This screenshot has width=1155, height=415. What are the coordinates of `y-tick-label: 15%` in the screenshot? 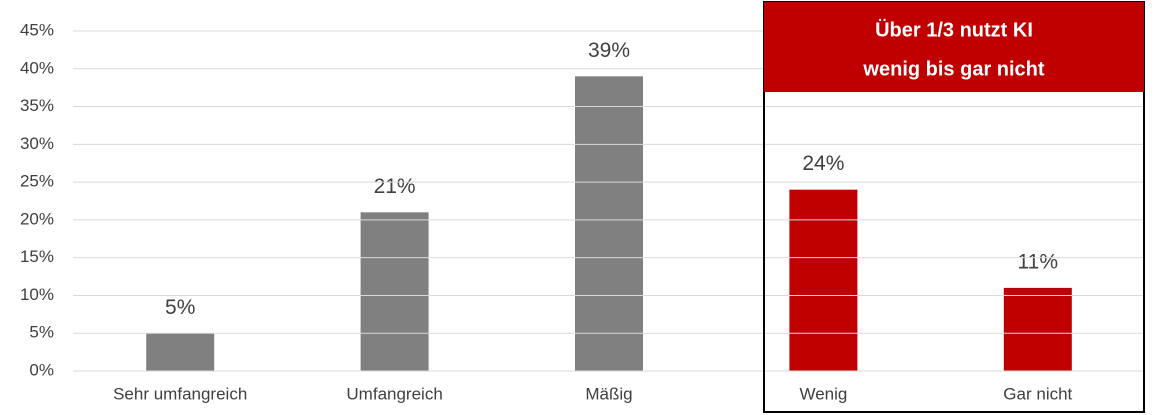 It's located at (37, 256).